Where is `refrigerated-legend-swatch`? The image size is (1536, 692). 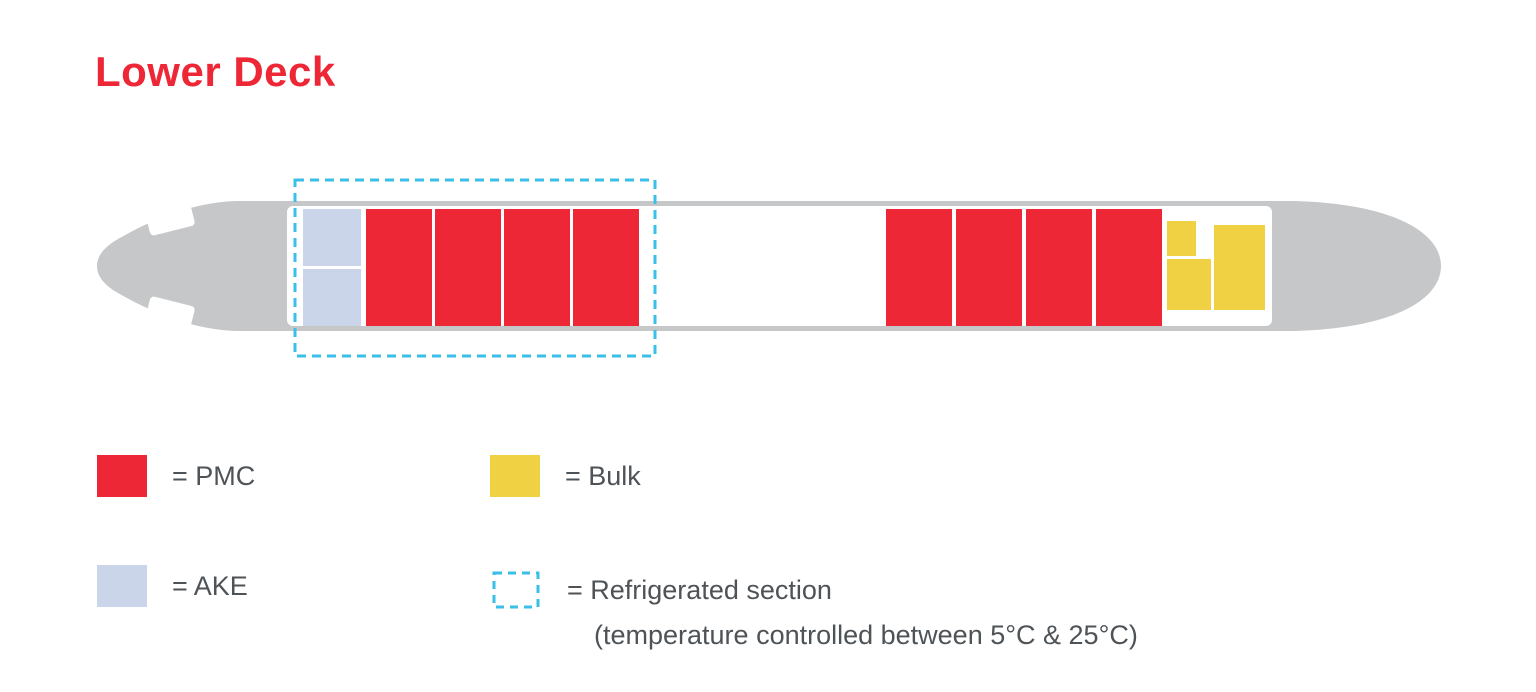 refrigerated-legend-swatch is located at coordinates (516, 590).